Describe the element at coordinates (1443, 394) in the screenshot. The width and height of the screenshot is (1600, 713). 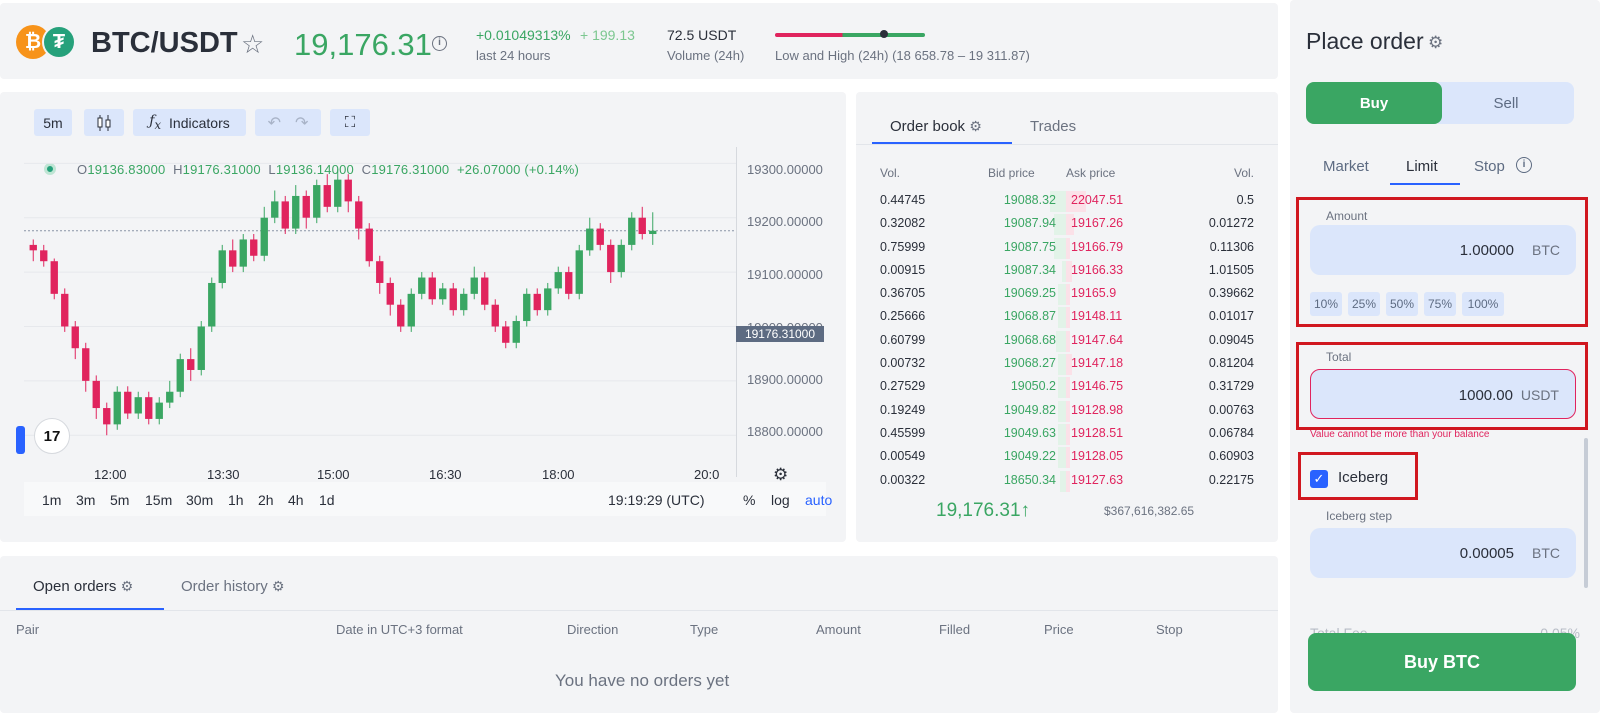
I see `total-input: 1000.00 USDT` at that location.